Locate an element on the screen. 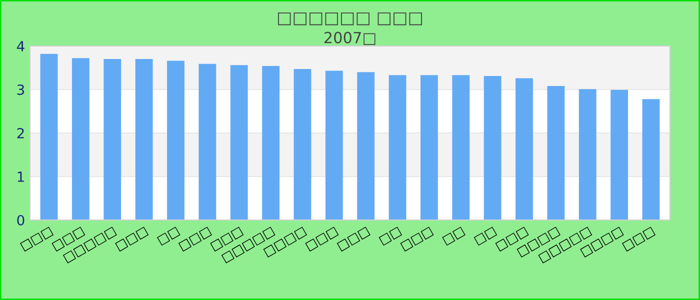 Image resolution: width=700 pixels, height=300 pixels. y-tick-label: 3 is located at coordinates (20, 89).